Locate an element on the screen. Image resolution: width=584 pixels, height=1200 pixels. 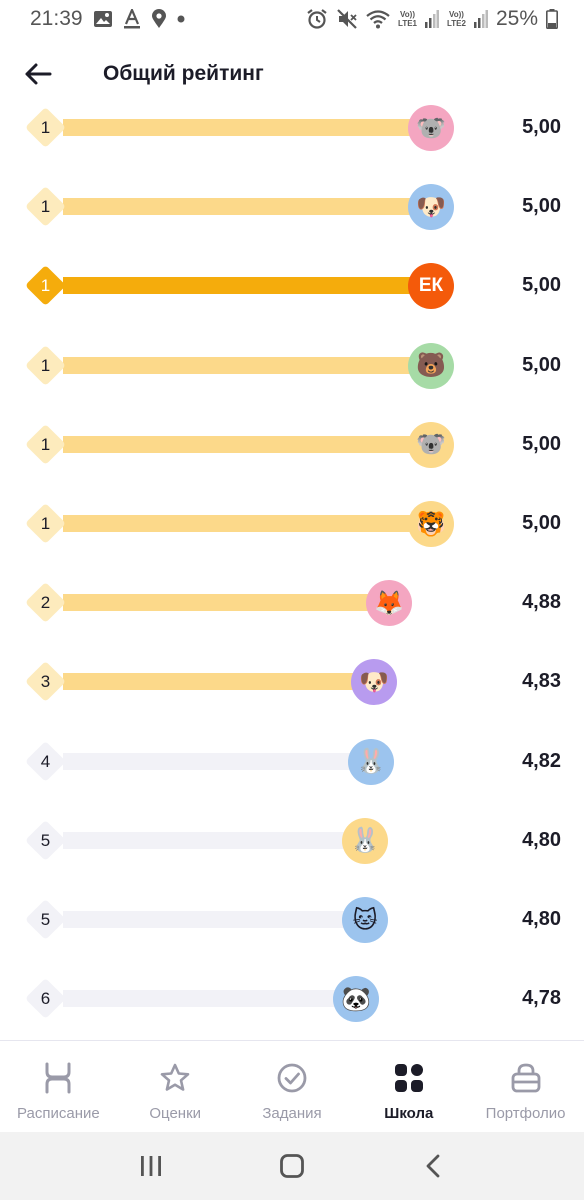
rating-row: 5 🐰 4,80 is located at coordinates (292, 841).